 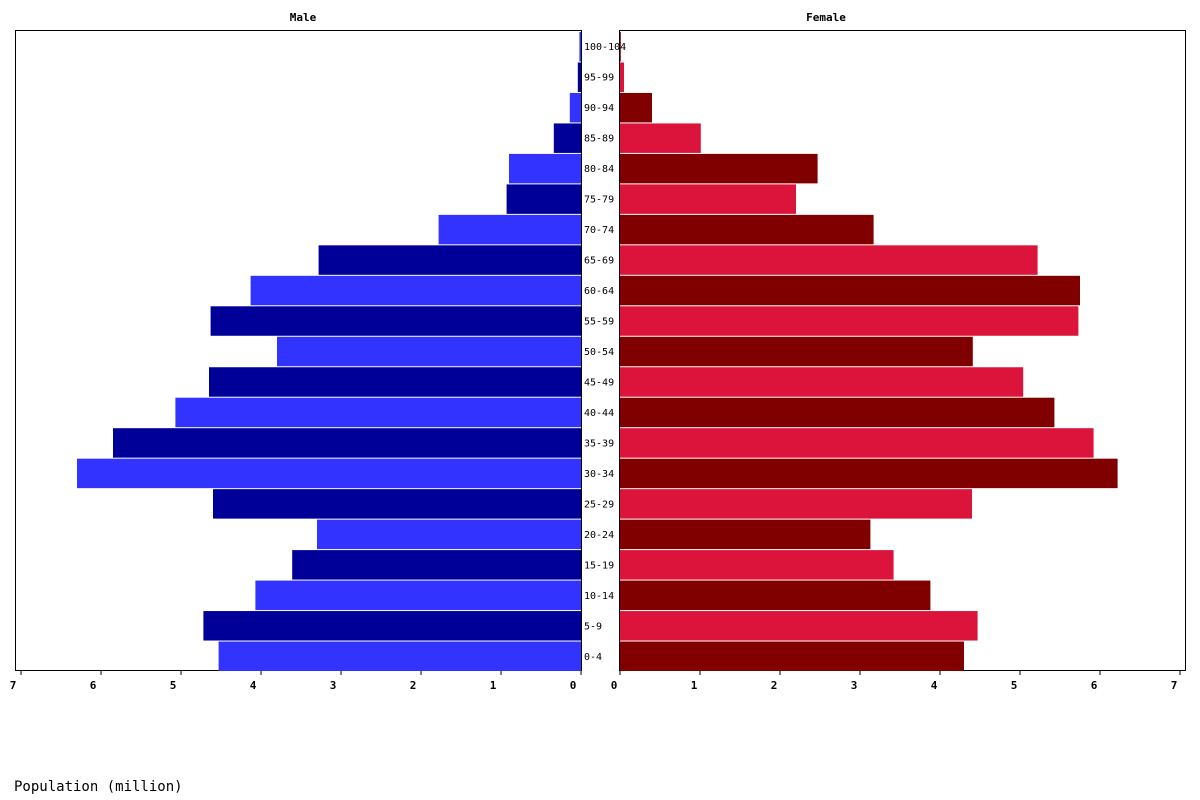 I want to click on age-label-5-9: 5-9, so click(x=593, y=626).